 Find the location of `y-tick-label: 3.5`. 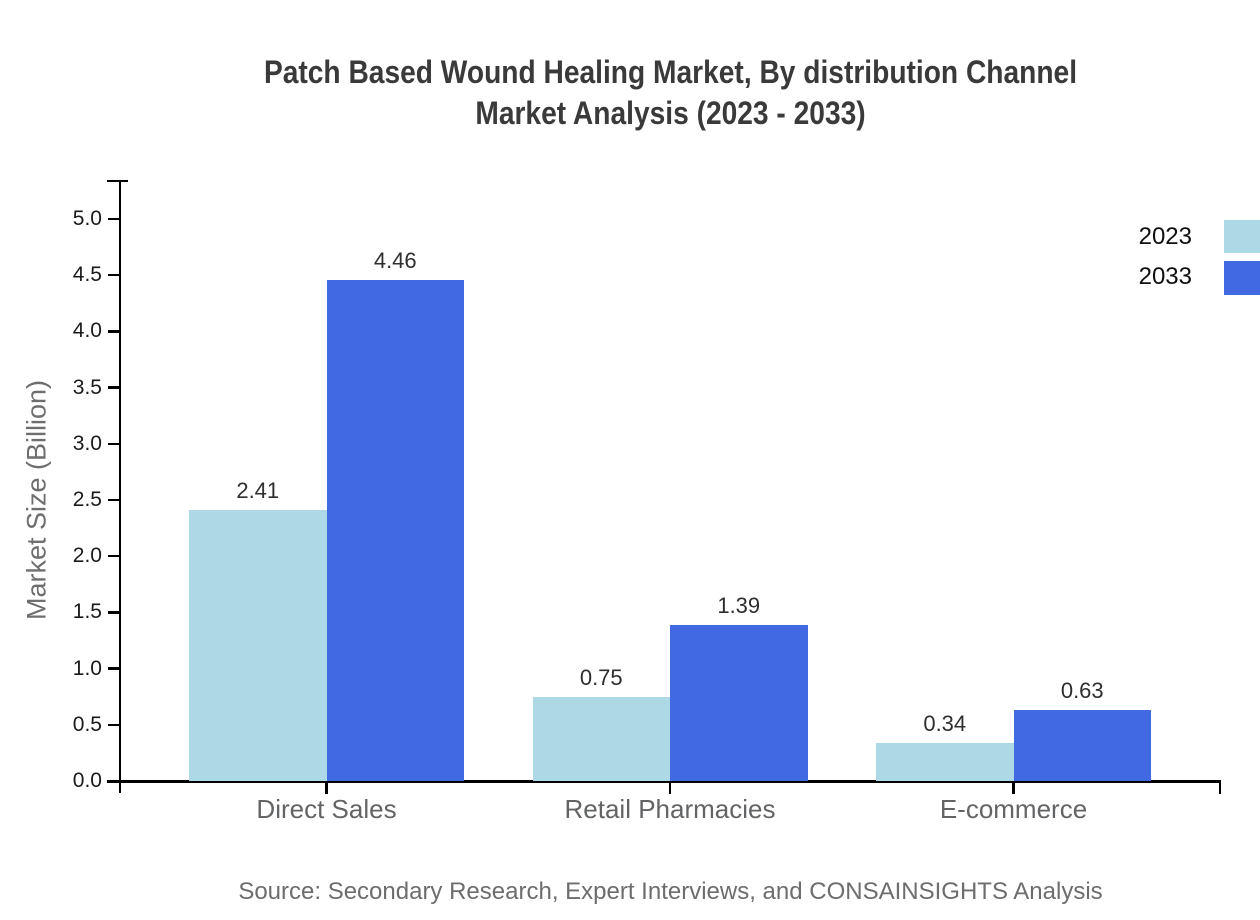

y-tick-label: 3.5 is located at coordinates (87, 387).